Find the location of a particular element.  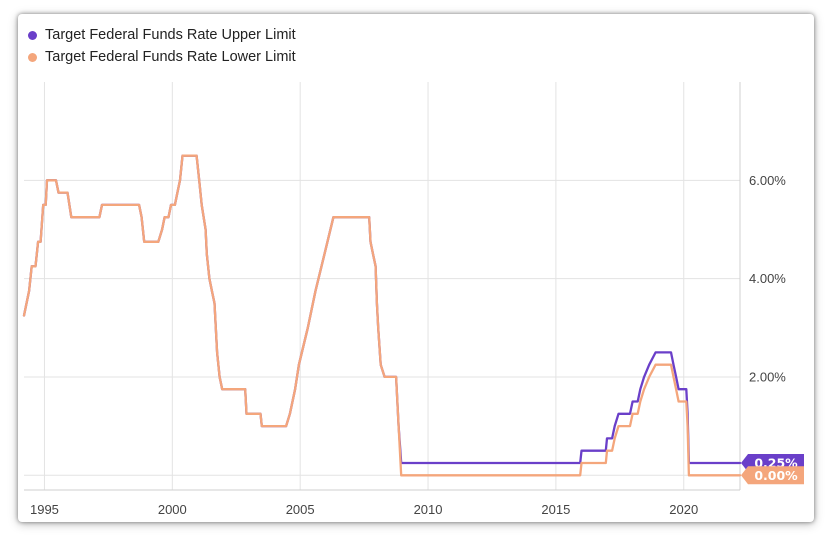

y-tick-label: 6.00% is located at coordinates (767, 180).